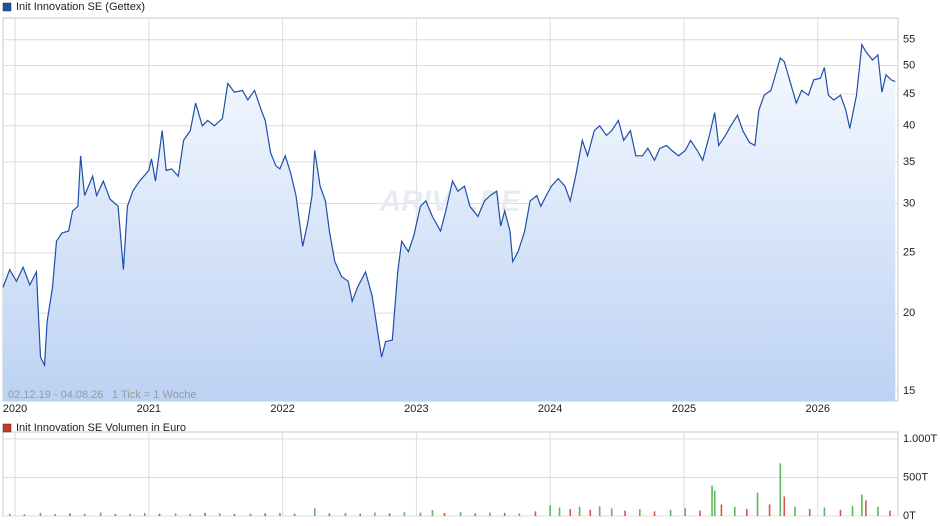  I want to click on x-tick-label: 2024, so click(550, 409).